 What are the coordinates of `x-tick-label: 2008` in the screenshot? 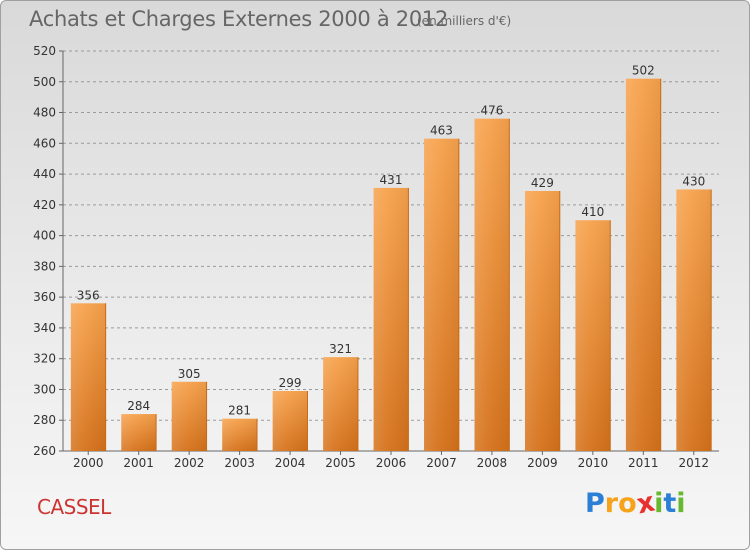 It's located at (492, 463).